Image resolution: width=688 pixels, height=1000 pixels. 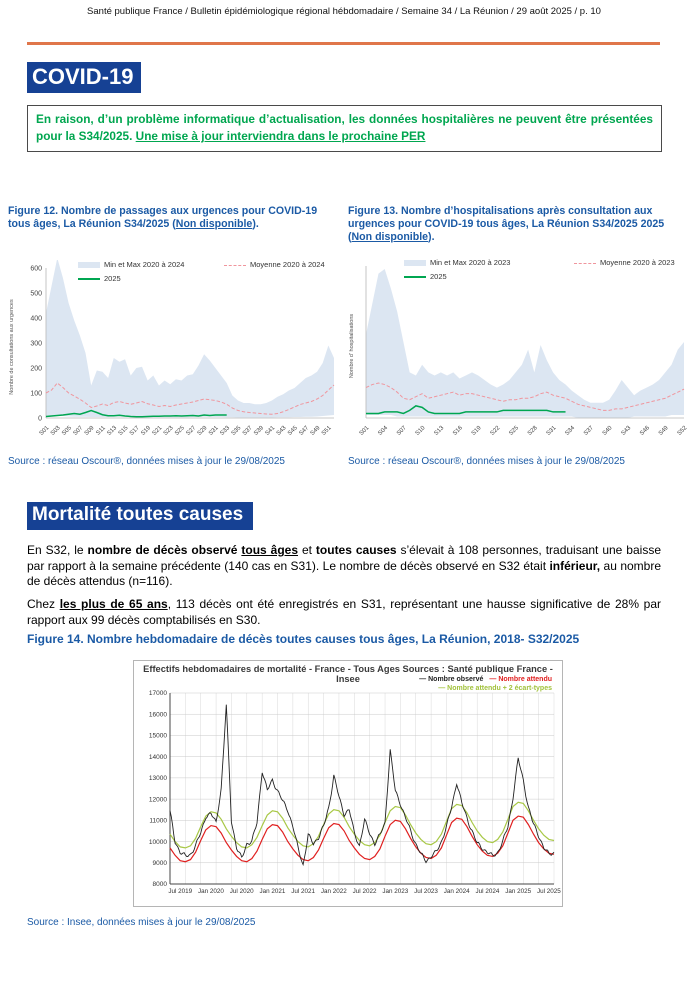 I want to click on x-tick-label: S17, so click(x=135, y=431).